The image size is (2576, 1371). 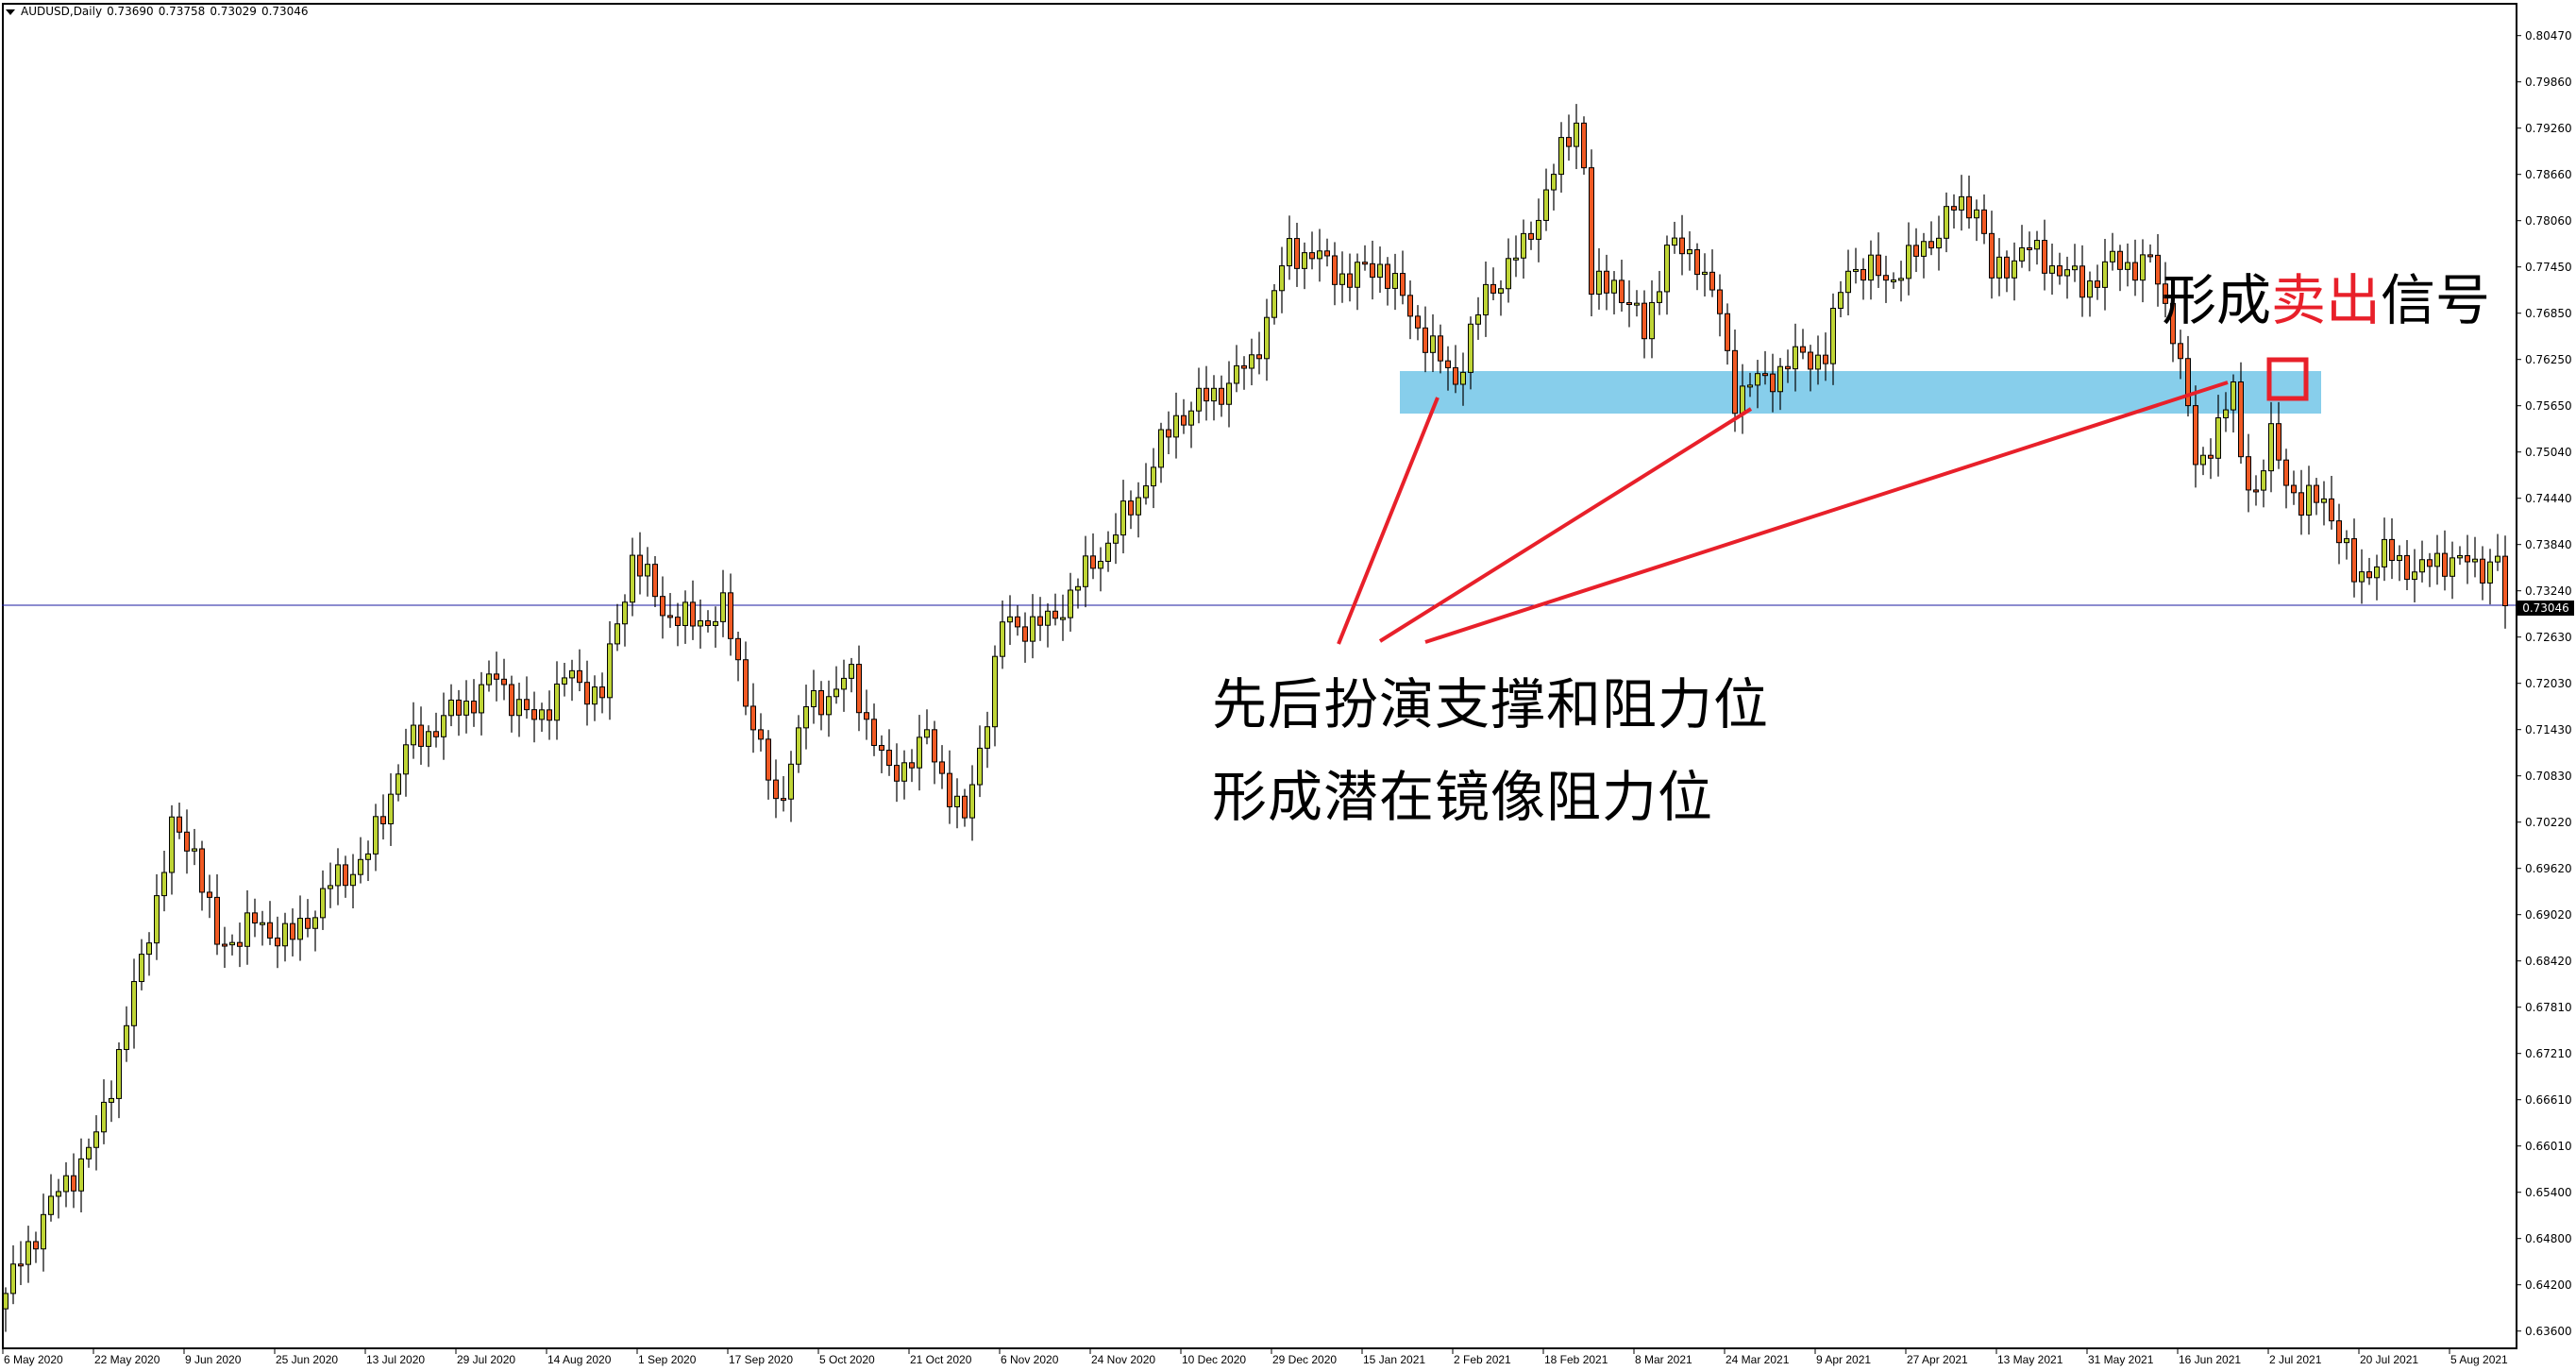 I want to click on x-tick-label: 1 Sep 2020, so click(x=668, y=1359).